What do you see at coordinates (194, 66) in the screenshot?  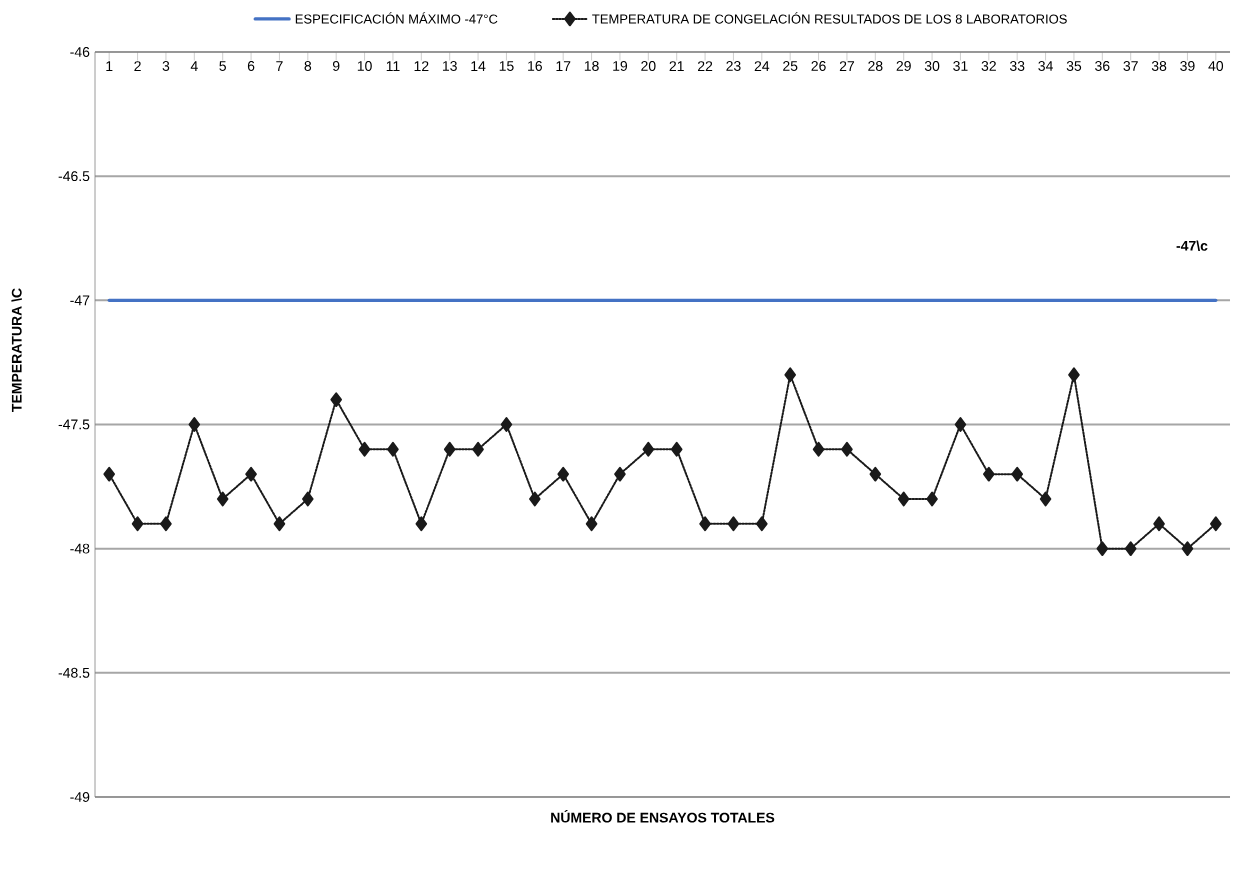 I see `x-tick-label: 4` at bounding box center [194, 66].